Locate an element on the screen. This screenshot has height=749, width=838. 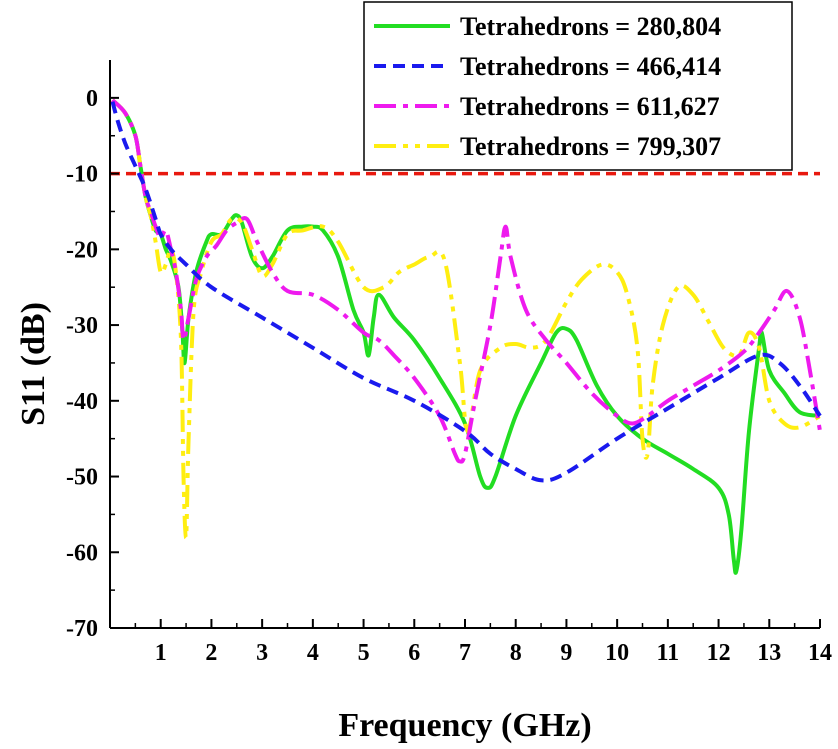
x-tick-label: 5 is located at coordinates (364, 653).